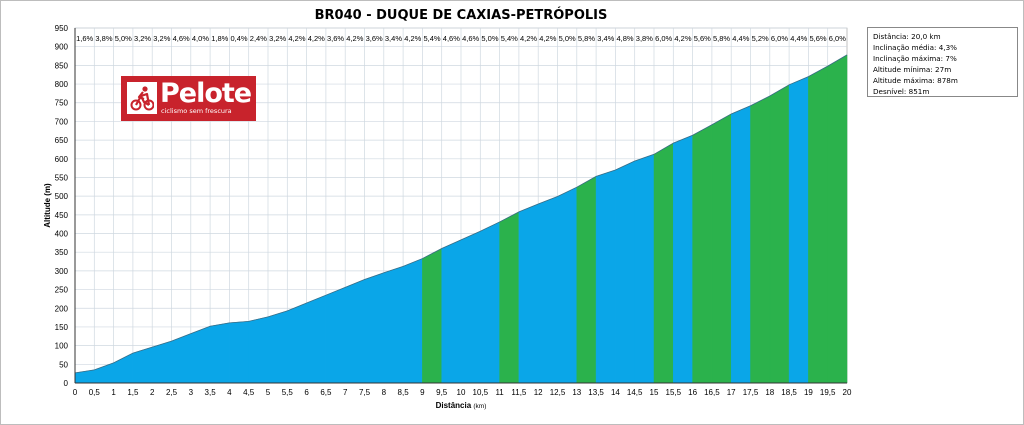 This screenshot has height=425, width=1024. I want to click on x-tick-label: 6, so click(306, 392).